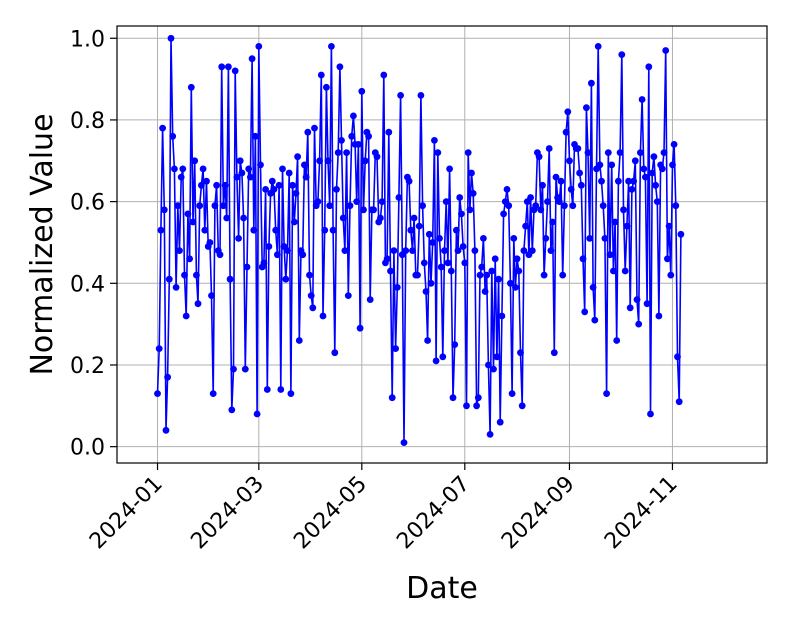 The width and height of the screenshot is (793, 634). I want to click on y-tick-label: 0.8, so click(87, 121).